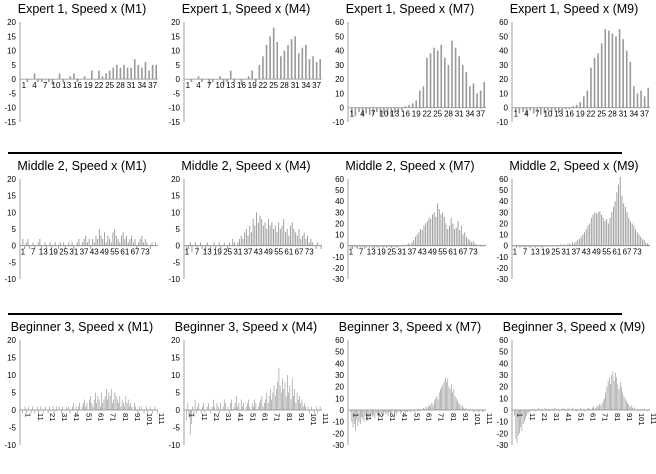  I want to click on x-tick-label: 73, so click(473, 252).